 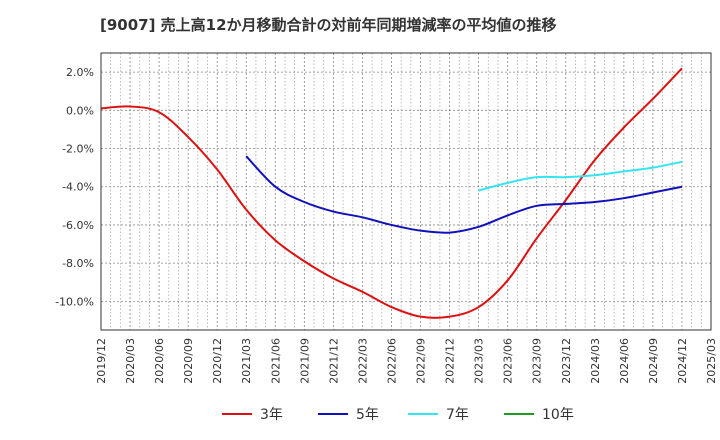 I want to click on y-tick-label: -10.0%, so click(x=74, y=301).